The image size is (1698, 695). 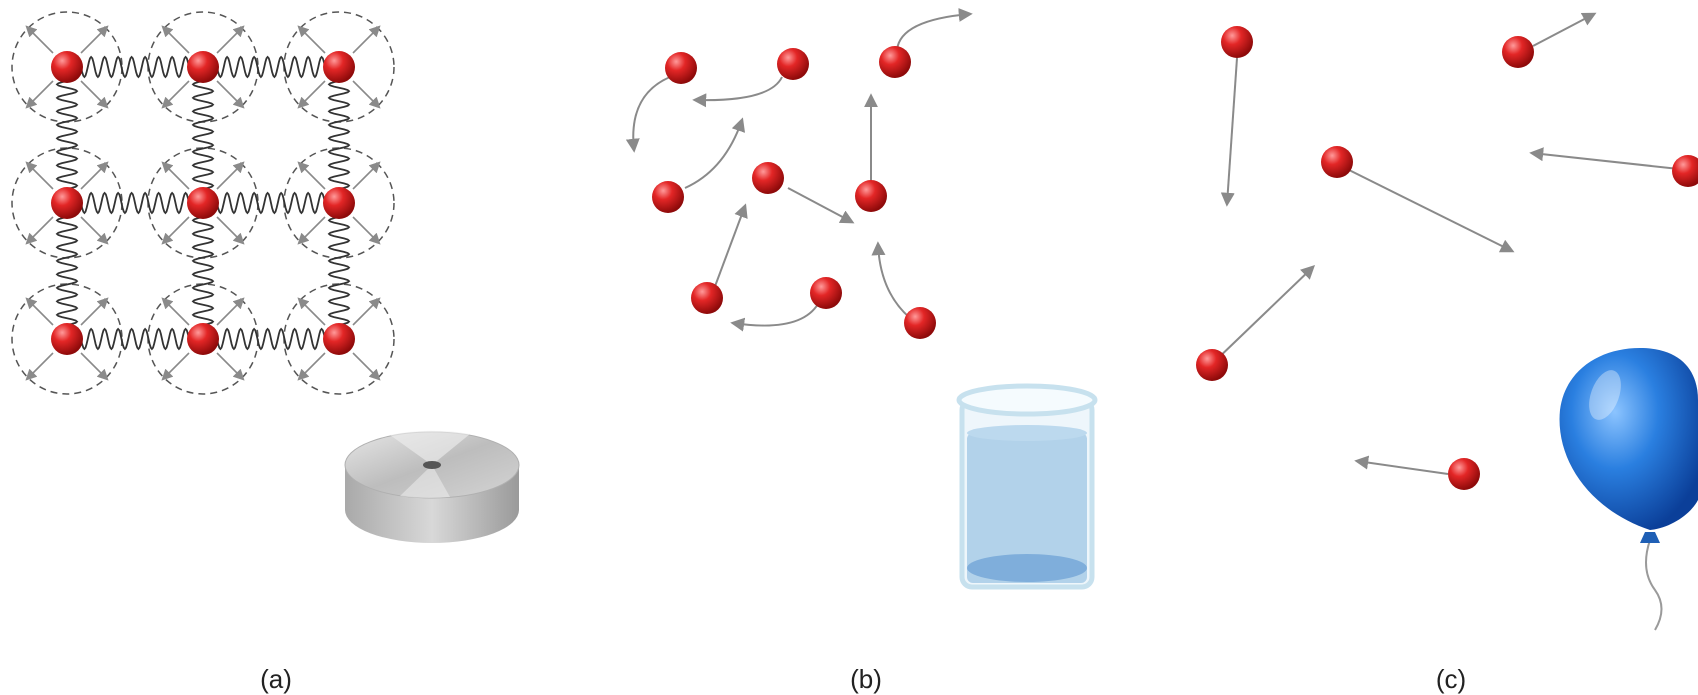 What do you see at coordinates (794, 192) in the screenshot?
I see `liquid-particles` at bounding box center [794, 192].